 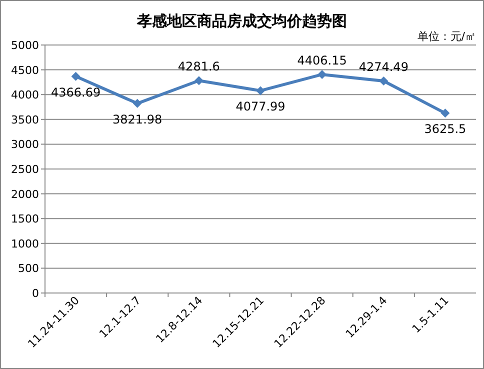 What do you see at coordinates (383, 67) in the screenshot?
I see `data-label: 4274.49` at bounding box center [383, 67].